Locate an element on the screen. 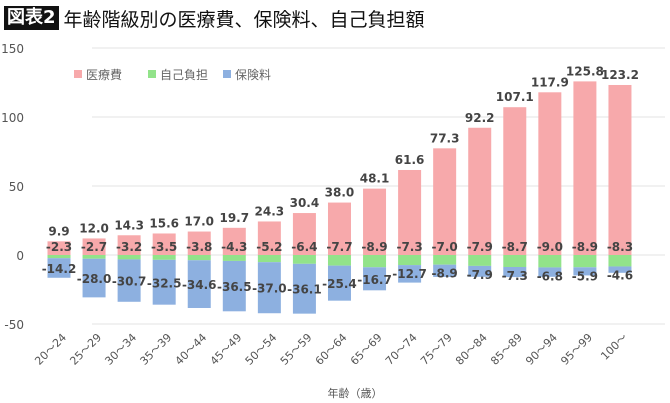  x-tick-label: 25～29 is located at coordinates (85, 349).